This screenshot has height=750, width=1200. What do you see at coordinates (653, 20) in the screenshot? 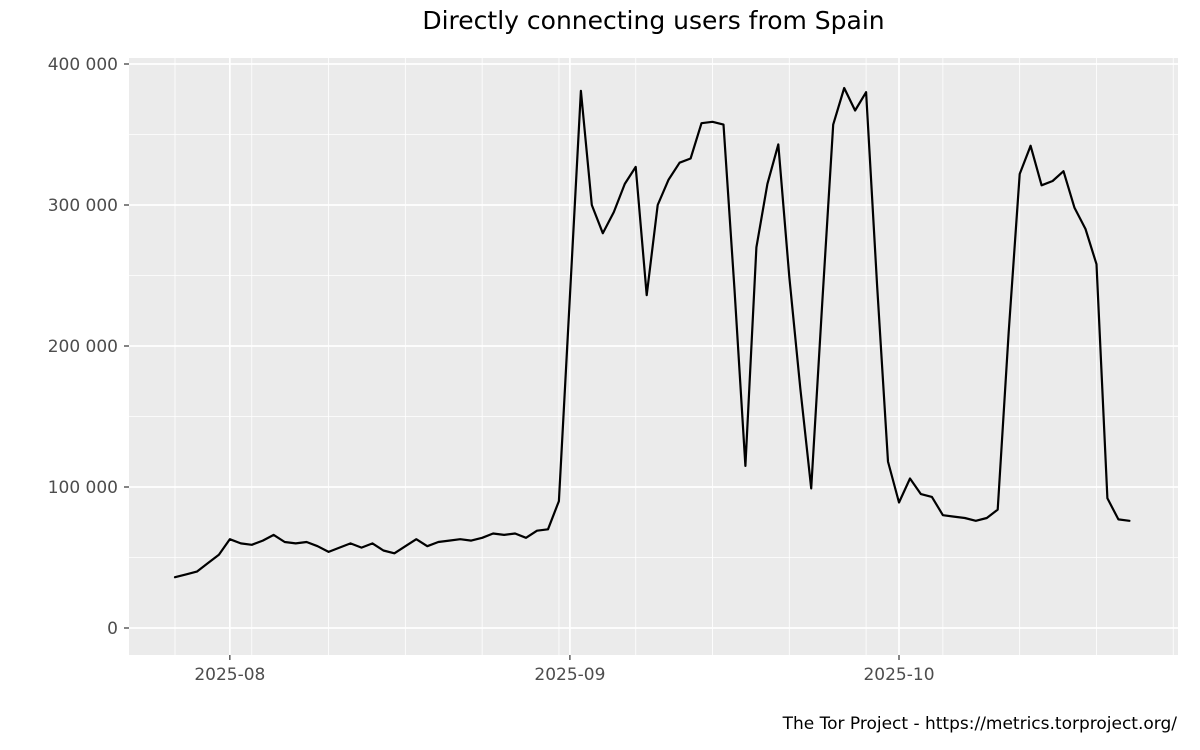
I see `chart-title: Directly connecting users from Spain` at bounding box center [653, 20].